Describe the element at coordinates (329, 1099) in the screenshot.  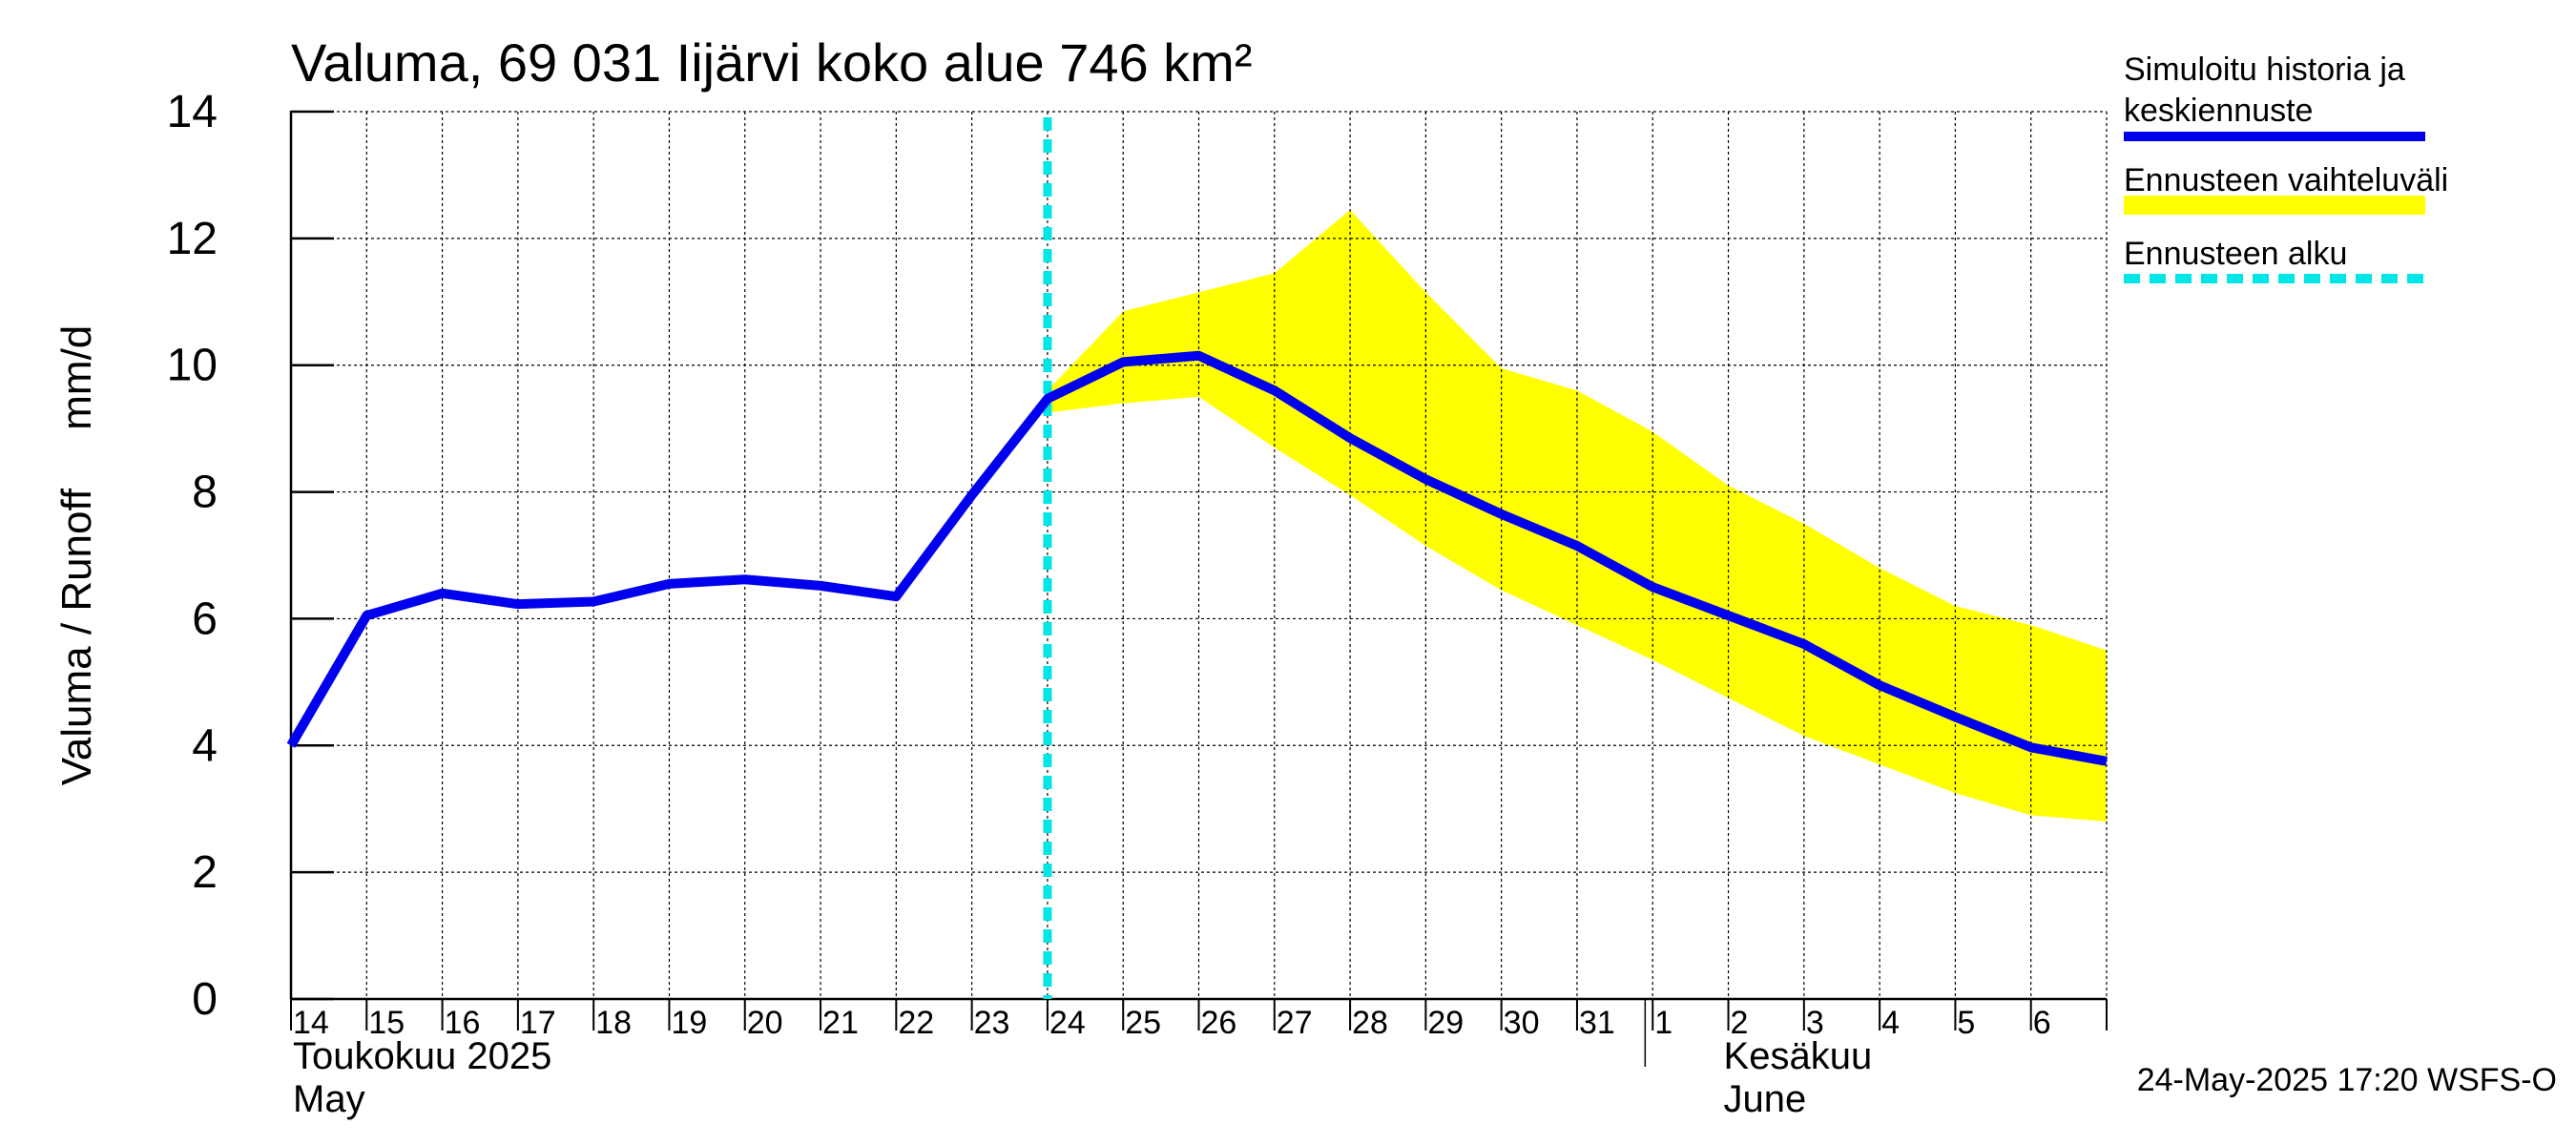
I see `month-label-en: May` at that location.